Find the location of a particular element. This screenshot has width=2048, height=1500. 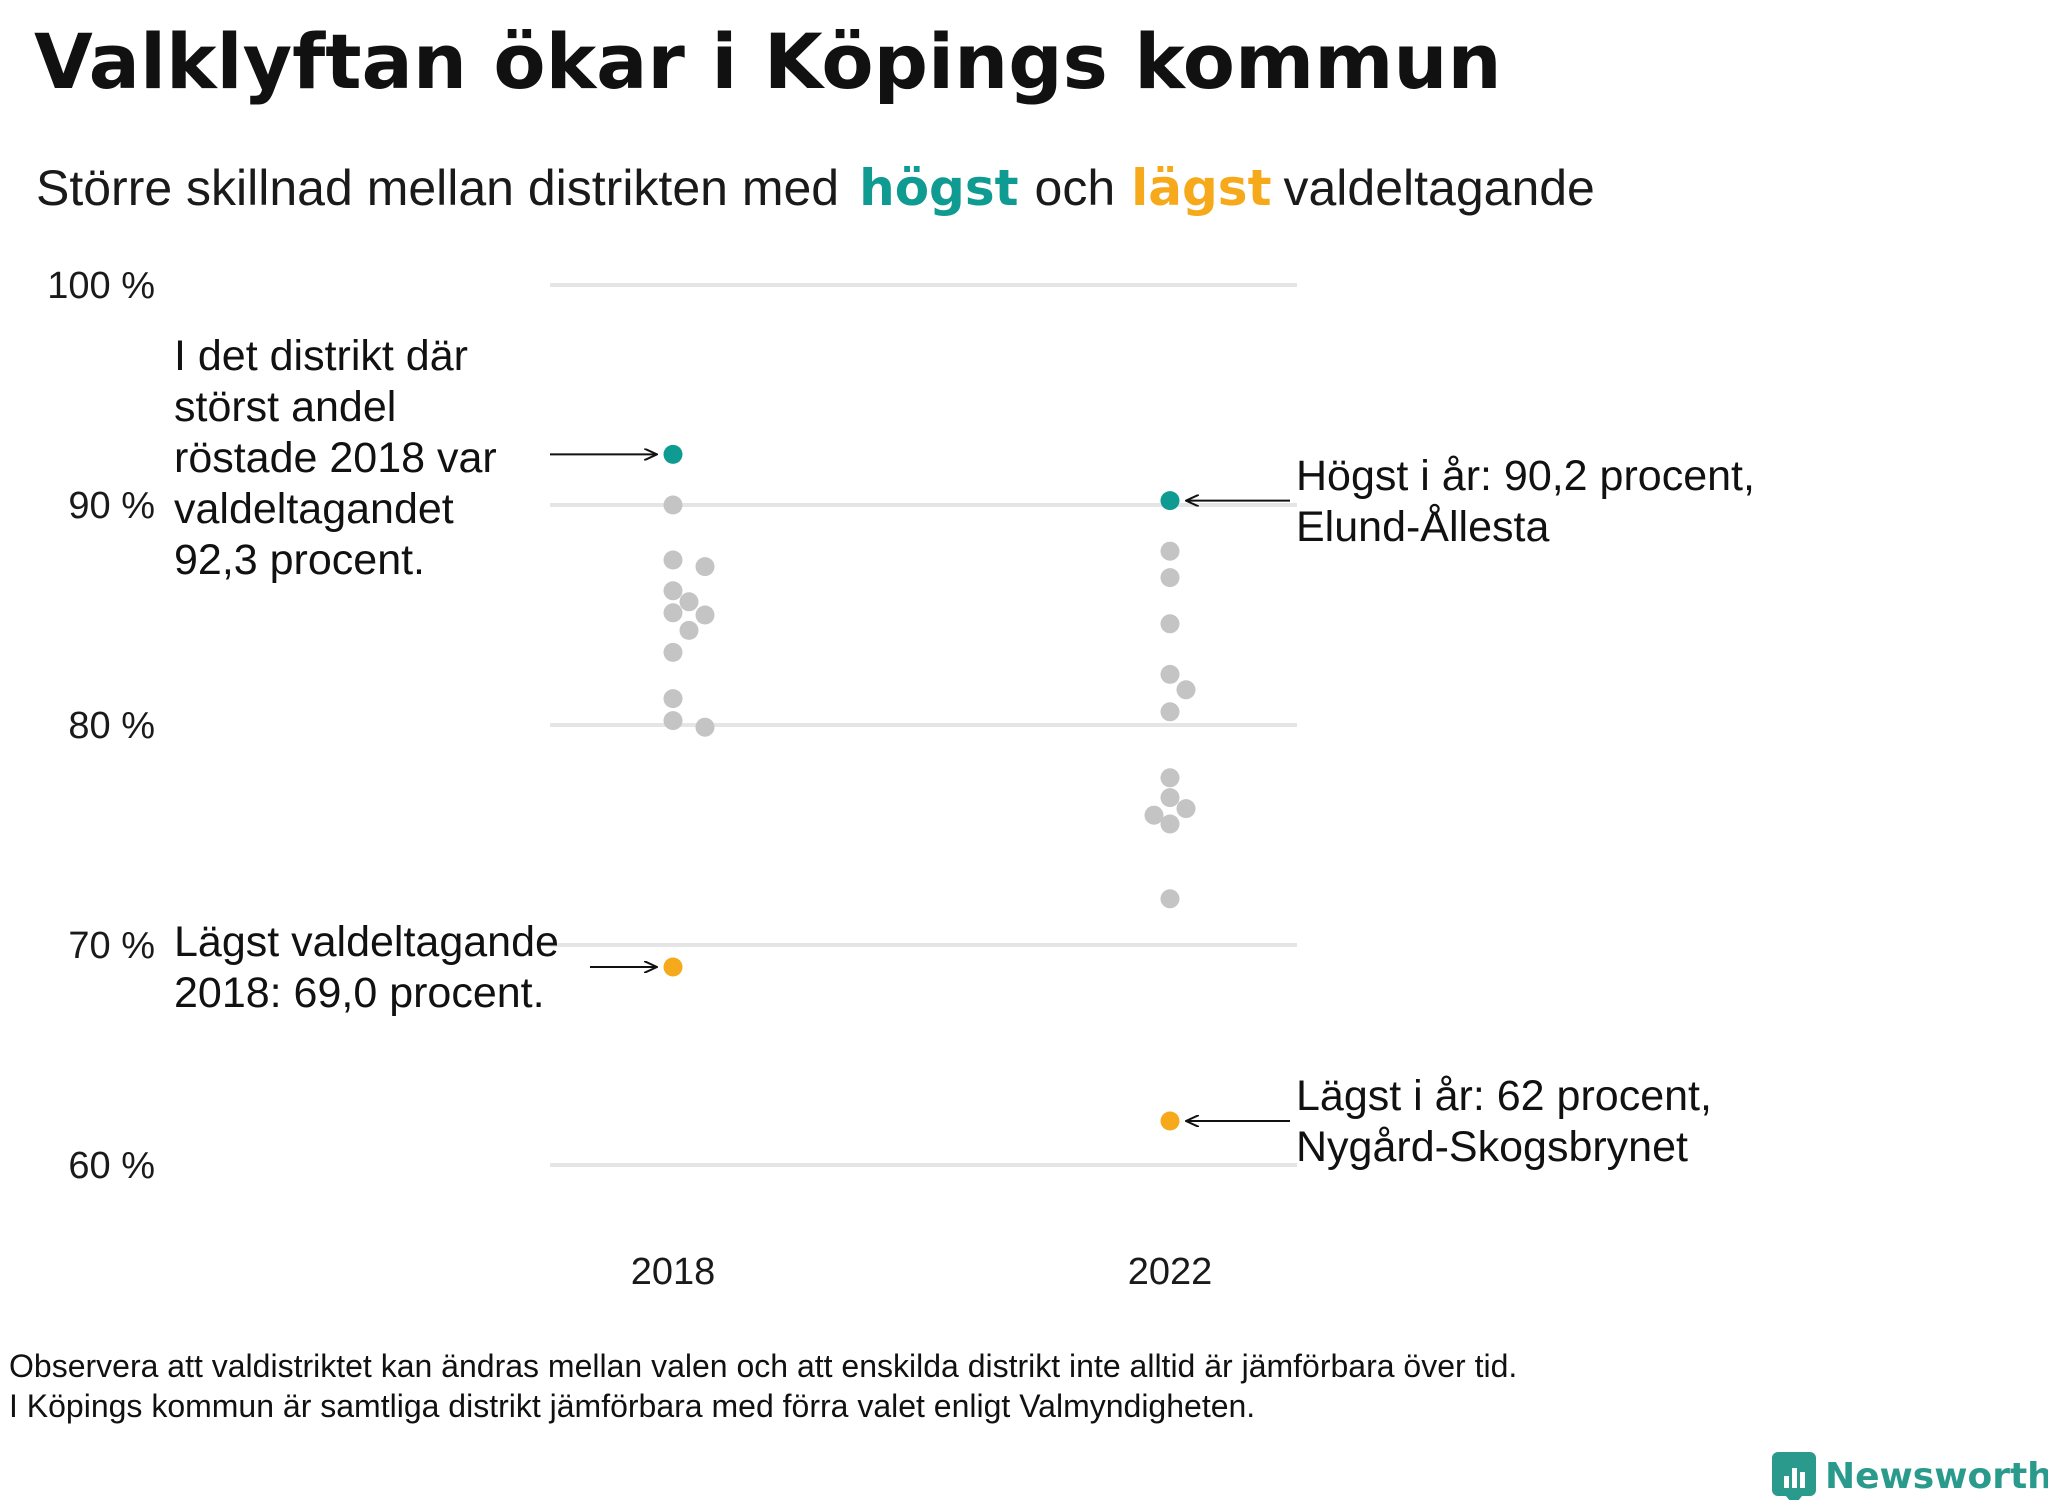

brand-logo: Newsworthy is located at coordinates (1910, 1476).